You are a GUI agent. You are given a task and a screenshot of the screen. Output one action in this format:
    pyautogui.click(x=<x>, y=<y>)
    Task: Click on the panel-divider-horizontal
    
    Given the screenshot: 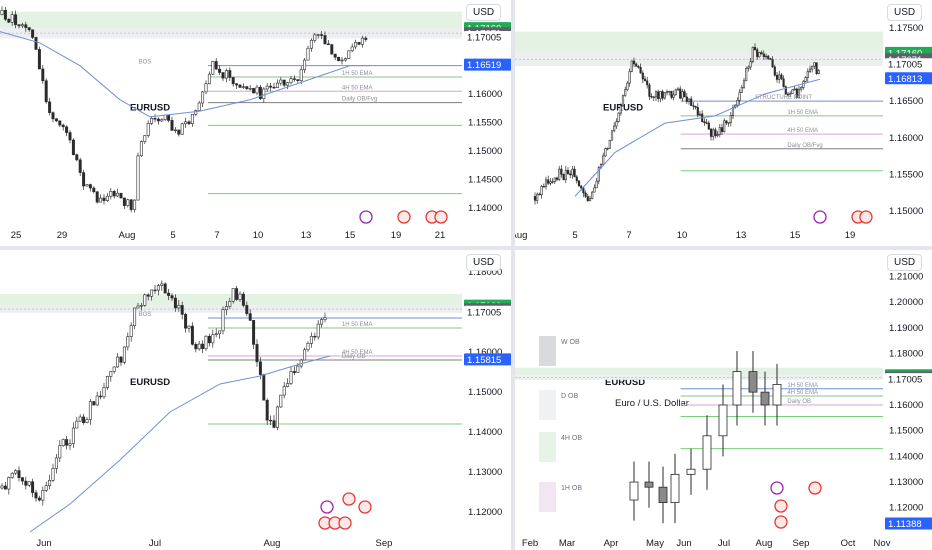 What is the action you would take?
    pyautogui.click(x=466, y=248)
    